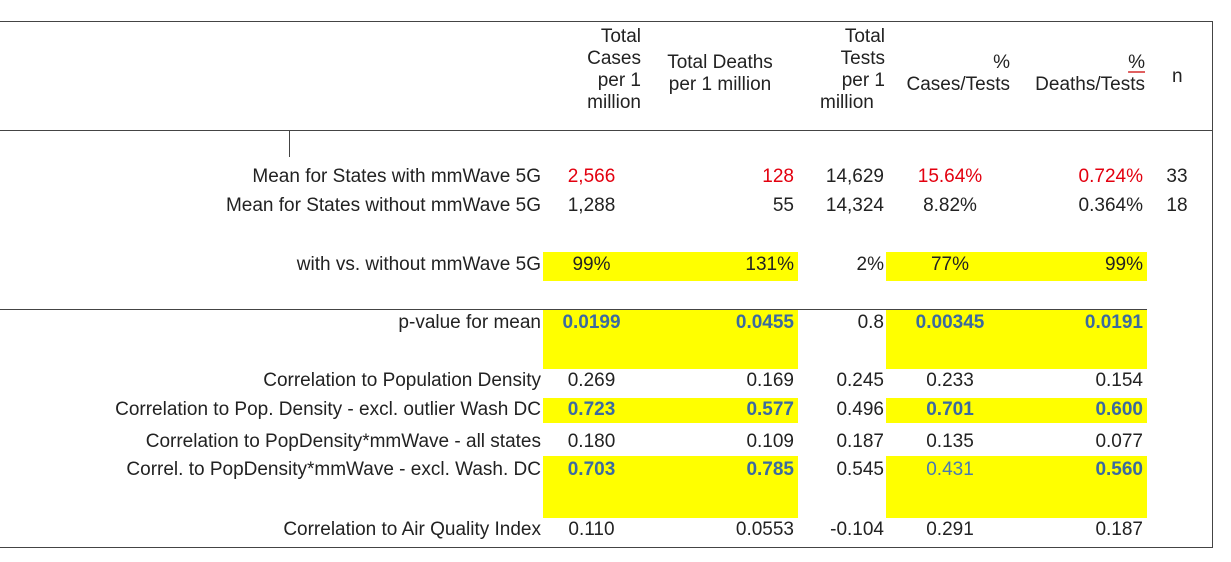  Describe the element at coordinates (591, 322) in the screenshot. I see `row-3-cases-cell: 0.0199` at that location.